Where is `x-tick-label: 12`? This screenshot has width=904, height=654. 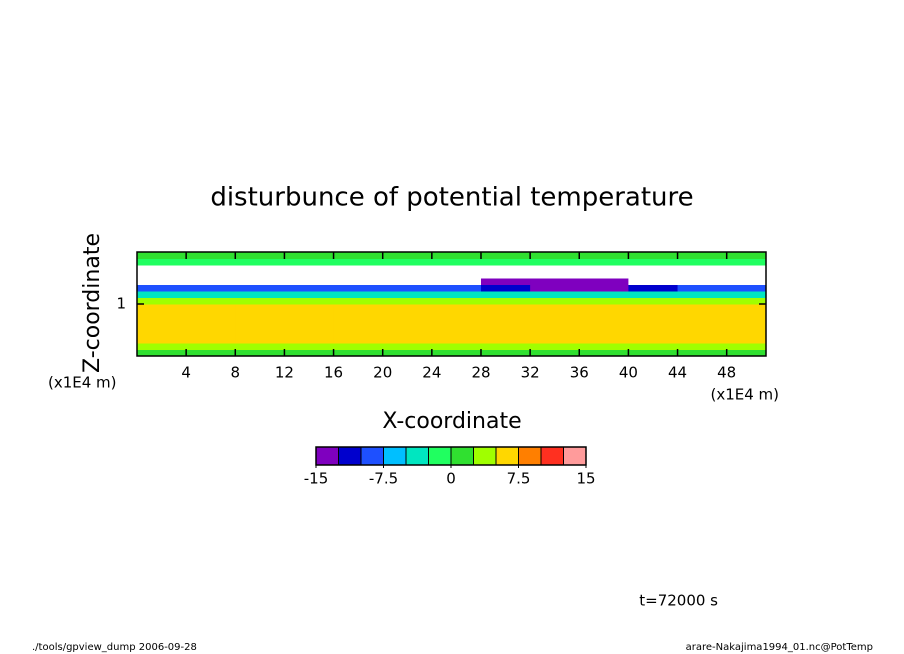
x-tick-label: 12 is located at coordinates (284, 373).